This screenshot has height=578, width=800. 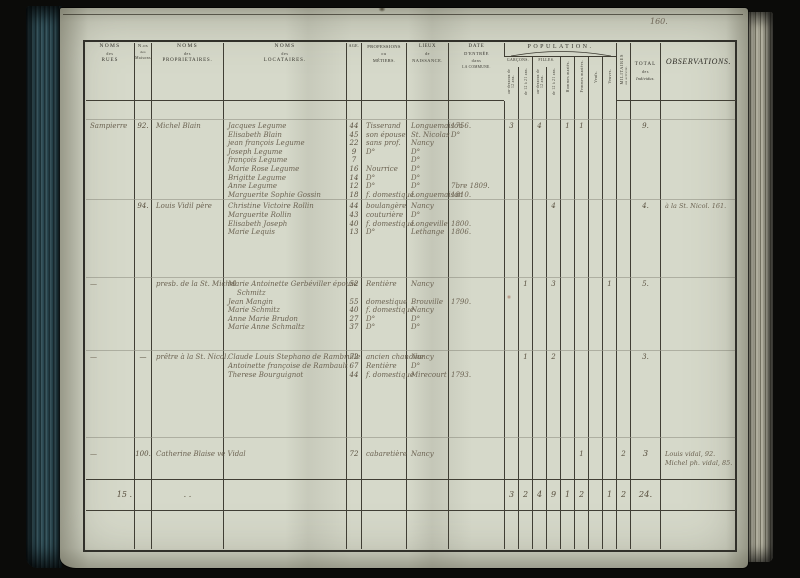 I want to click on filles-sub1-header: au-dessous de 12 ans., so click(x=539, y=84).